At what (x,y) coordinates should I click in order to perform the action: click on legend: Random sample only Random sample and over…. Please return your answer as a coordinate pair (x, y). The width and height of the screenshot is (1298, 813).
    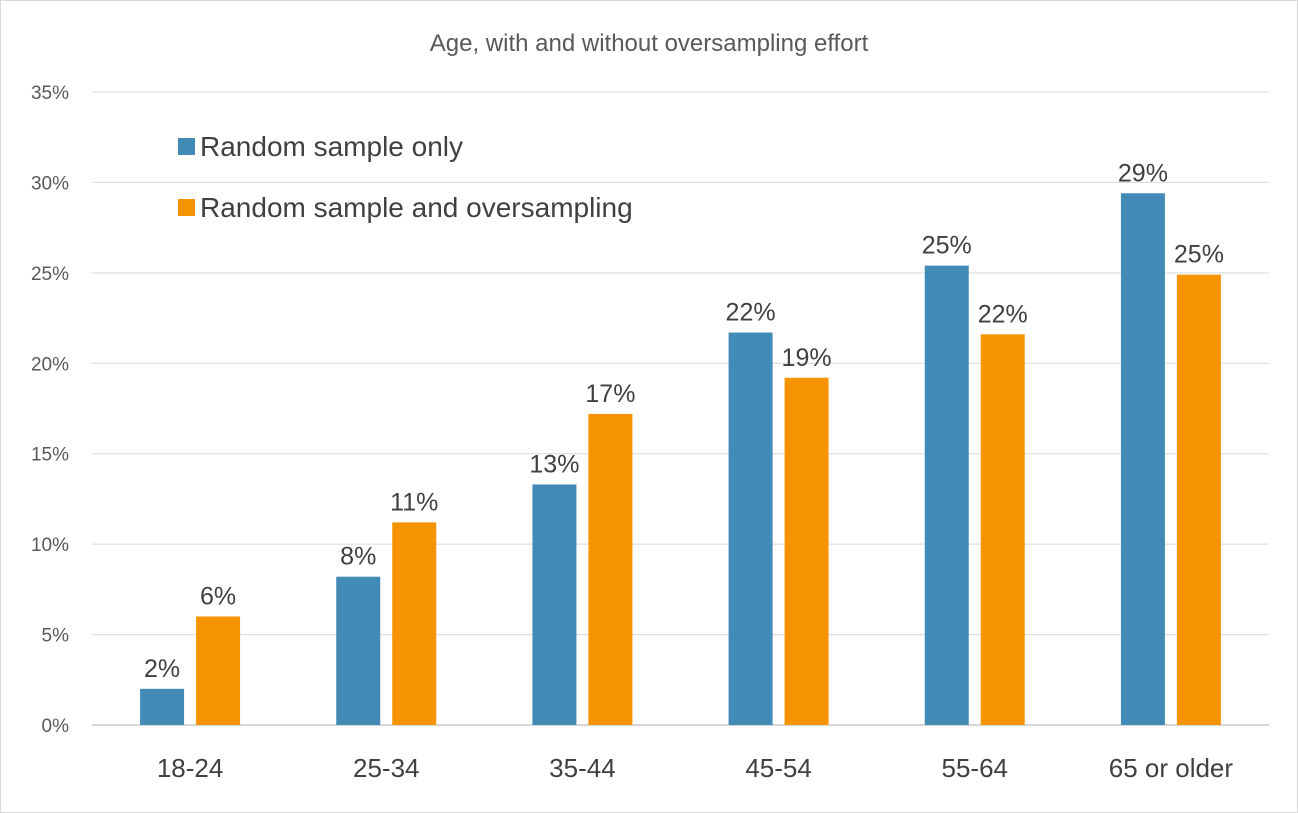
    Looking at the image, I should click on (405, 177).